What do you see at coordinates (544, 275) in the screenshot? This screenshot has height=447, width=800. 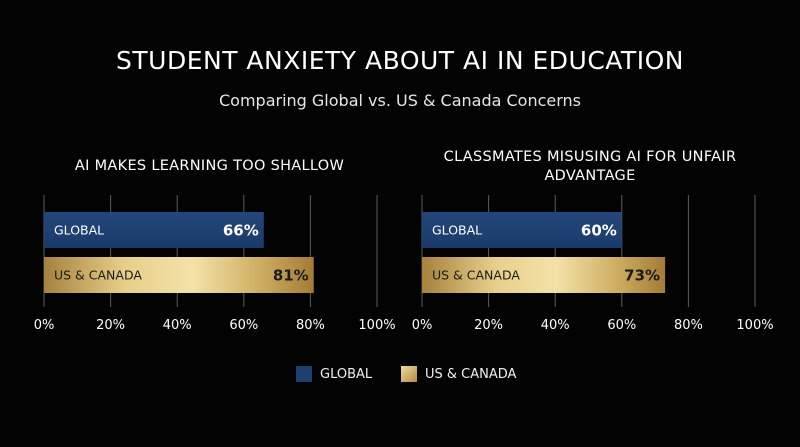 I see `right-bar-us-canada` at bounding box center [544, 275].